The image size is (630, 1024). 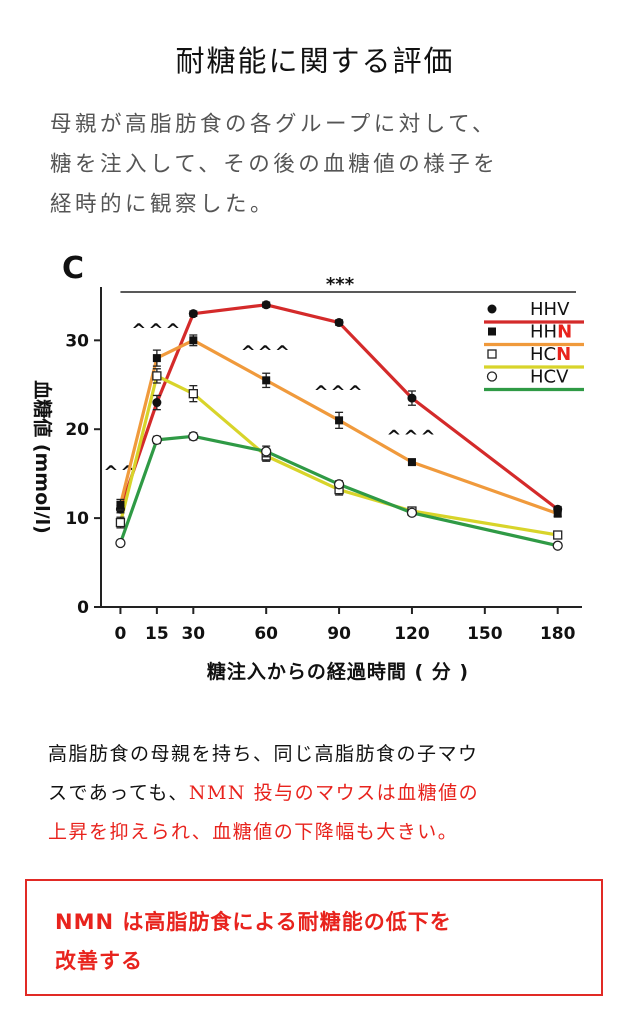 I want to click on panel-label: C, so click(x=73, y=268).